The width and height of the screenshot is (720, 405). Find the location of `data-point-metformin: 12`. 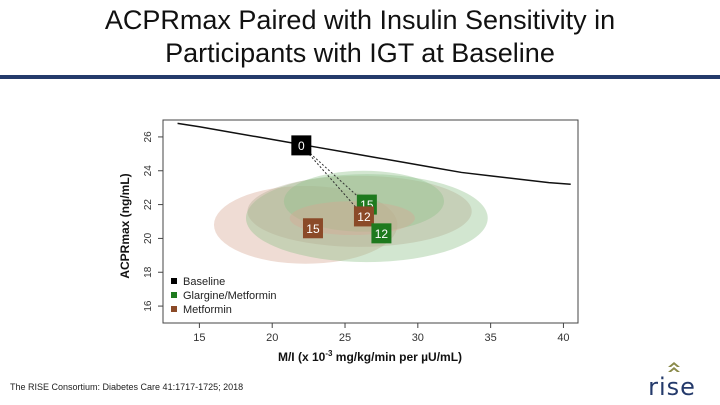

data-point-metformin: 12 is located at coordinates (363, 216).